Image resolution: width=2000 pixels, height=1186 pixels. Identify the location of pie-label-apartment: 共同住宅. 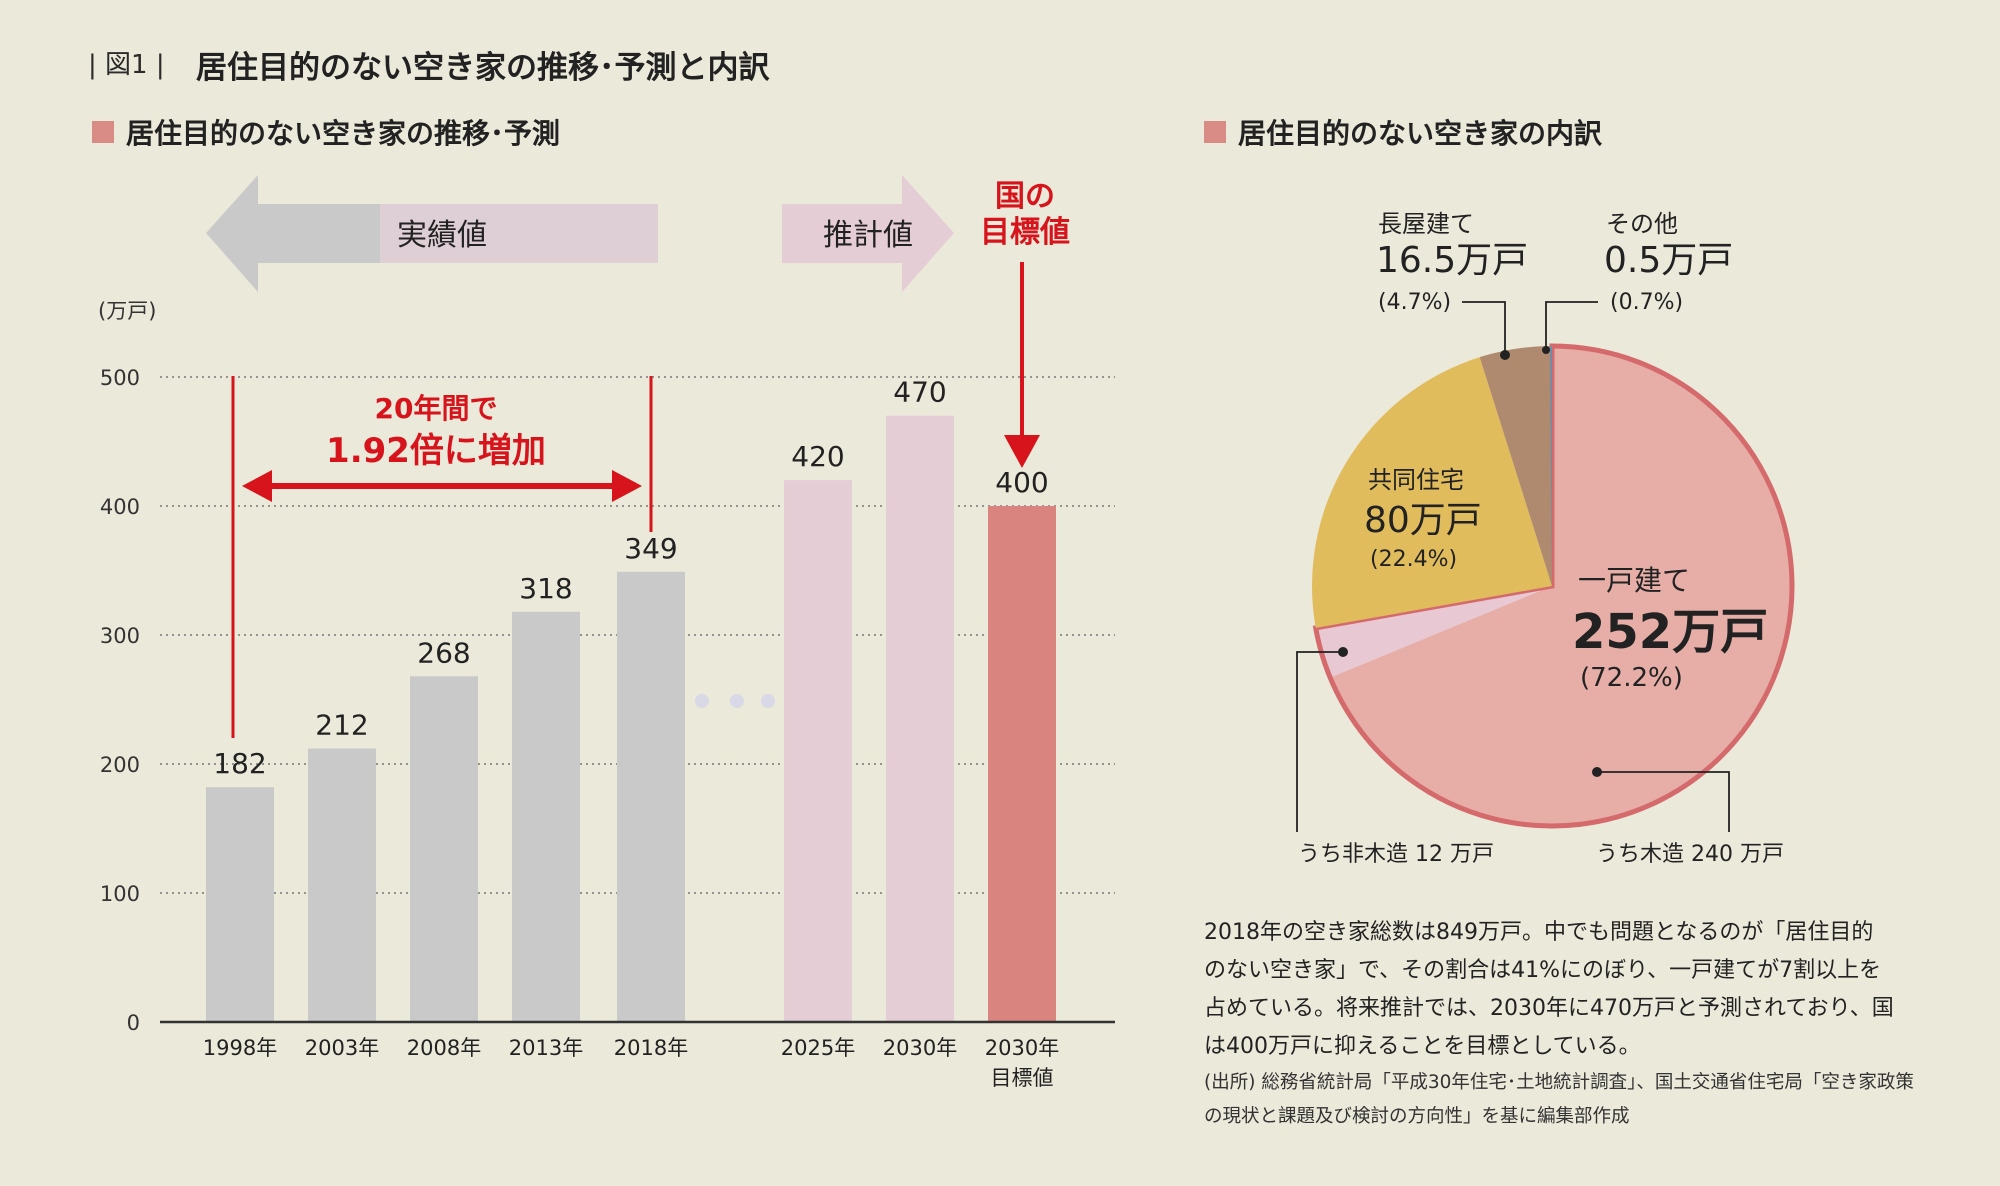
(1416, 480).